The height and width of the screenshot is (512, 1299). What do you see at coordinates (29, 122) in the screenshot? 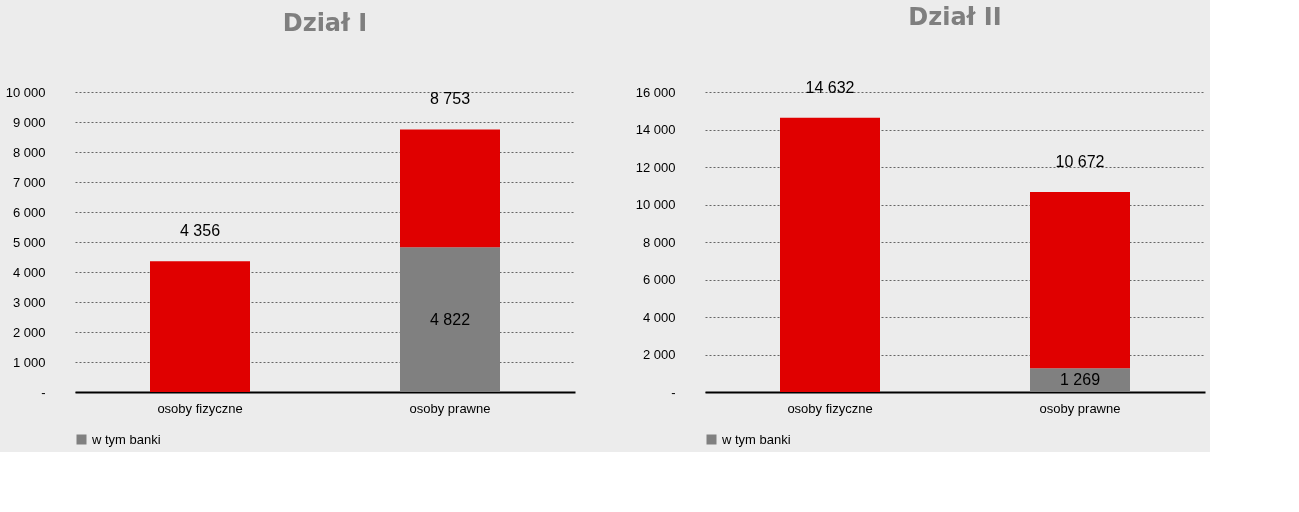
I see `y-tick-label: 9 000` at bounding box center [29, 122].